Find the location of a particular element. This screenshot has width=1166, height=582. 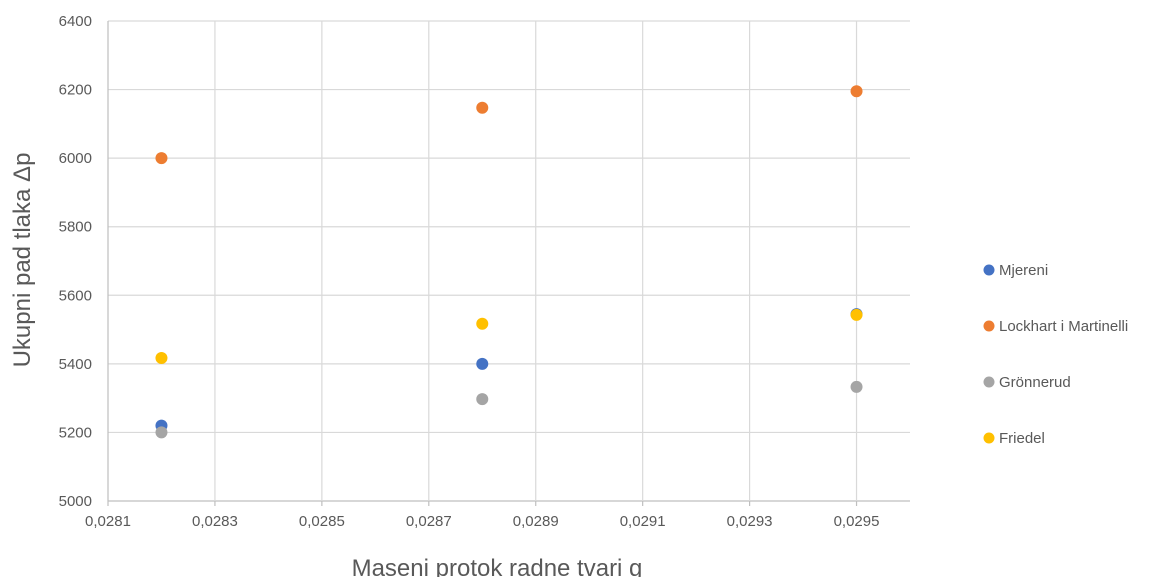

y-axis-title: Ukupni pad tlaka Δp is located at coordinates (22, 260).